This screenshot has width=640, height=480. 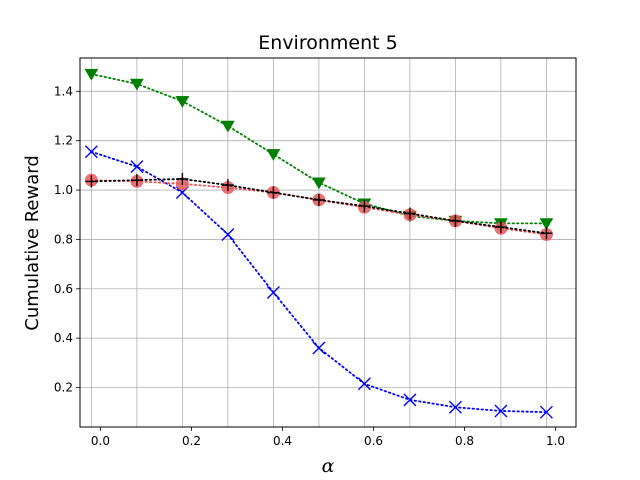 I want to click on x-axis-label: α, so click(x=328, y=466).